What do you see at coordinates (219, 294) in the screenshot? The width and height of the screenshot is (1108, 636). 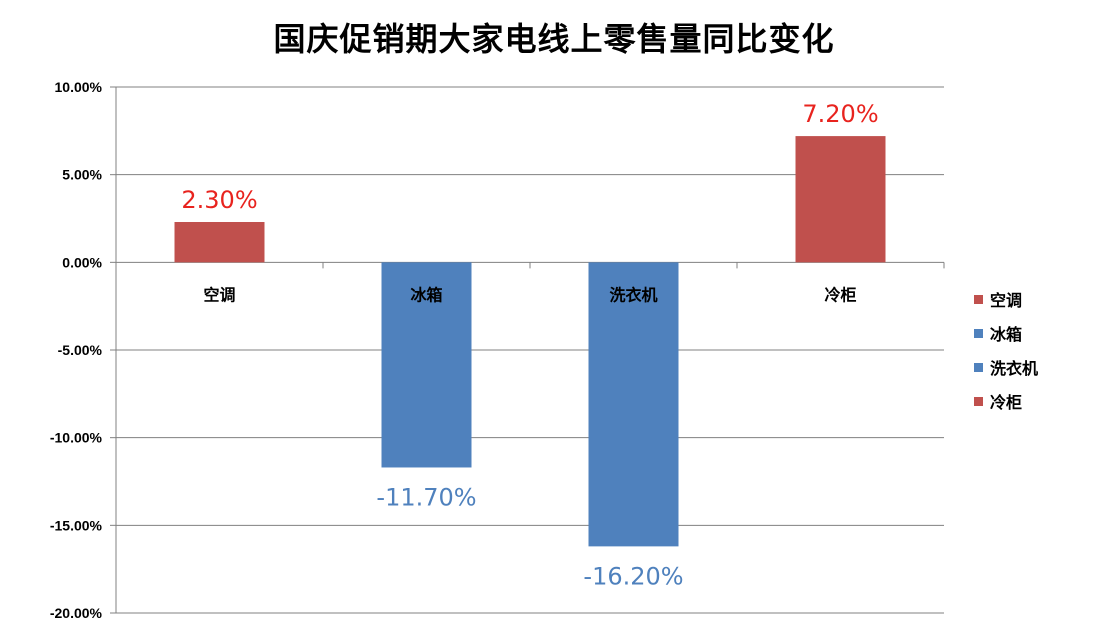 I see `category-label: 空调` at bounding box center [219, 294].